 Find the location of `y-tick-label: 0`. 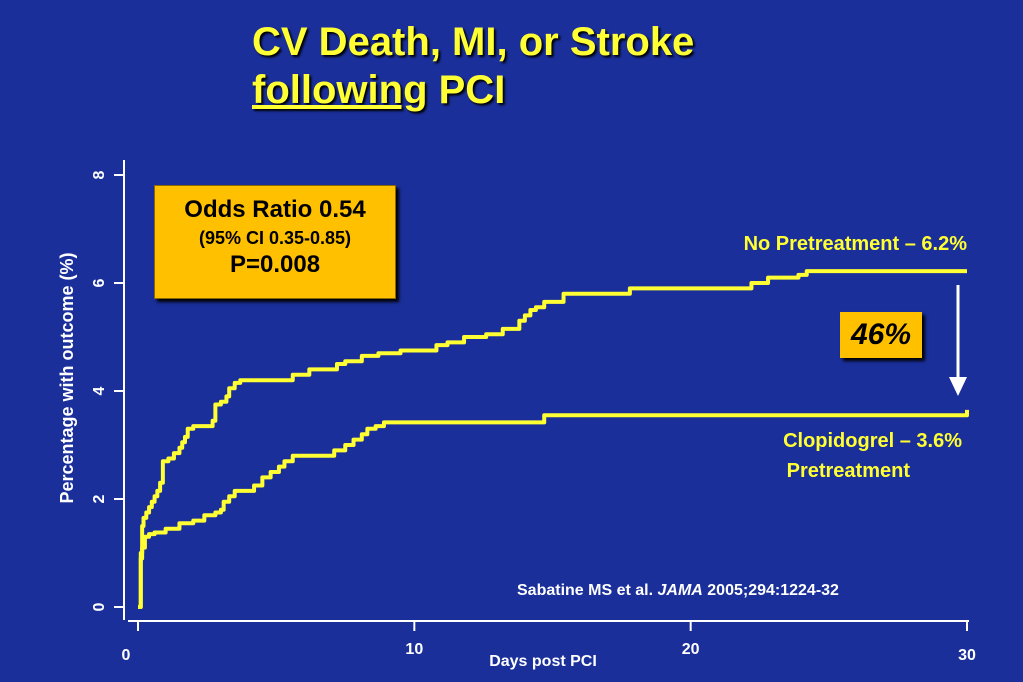

y-tick-label: 0 is located at coordinates (99, 606).